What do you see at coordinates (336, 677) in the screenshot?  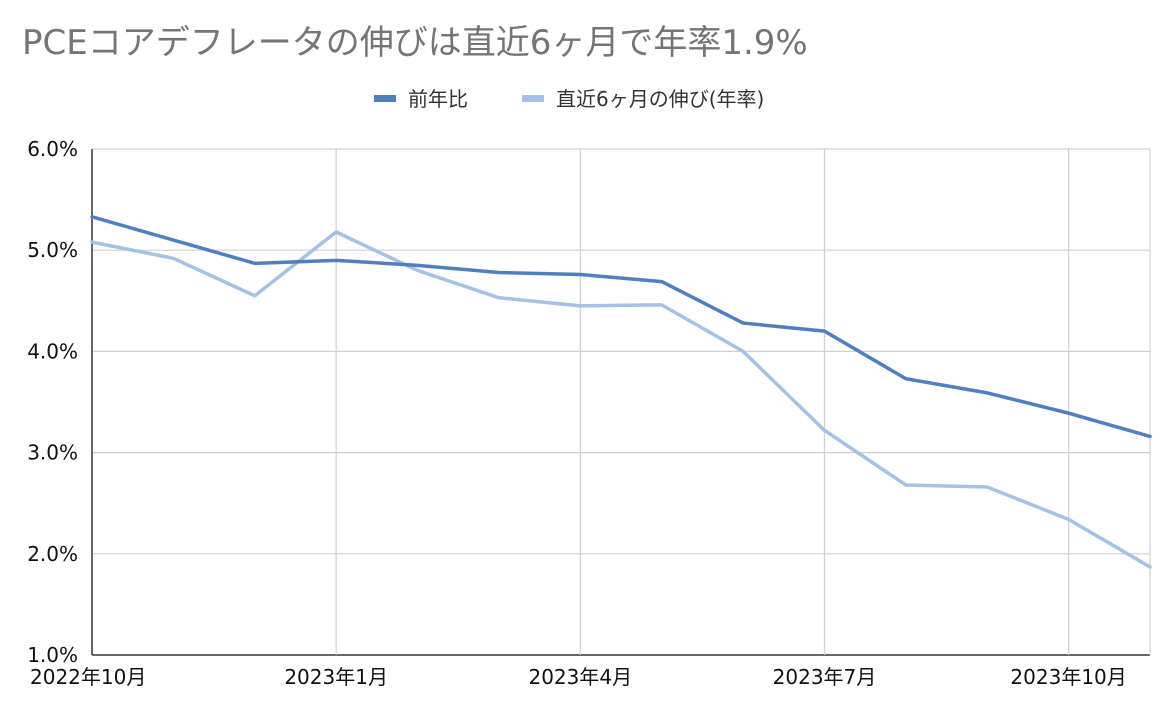 I see `x-tick-label: 2023年1月` at bounding box center [336, 677].